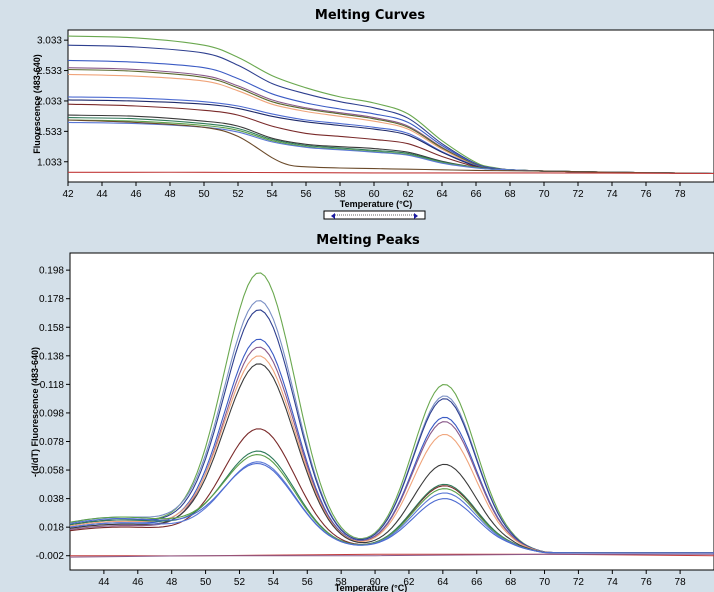 The height and width of the screenshot is (592, 714). Describe the element at coordinates (49, 162) in the screenshot. I see `y-tick-label: 1.033` at that location.